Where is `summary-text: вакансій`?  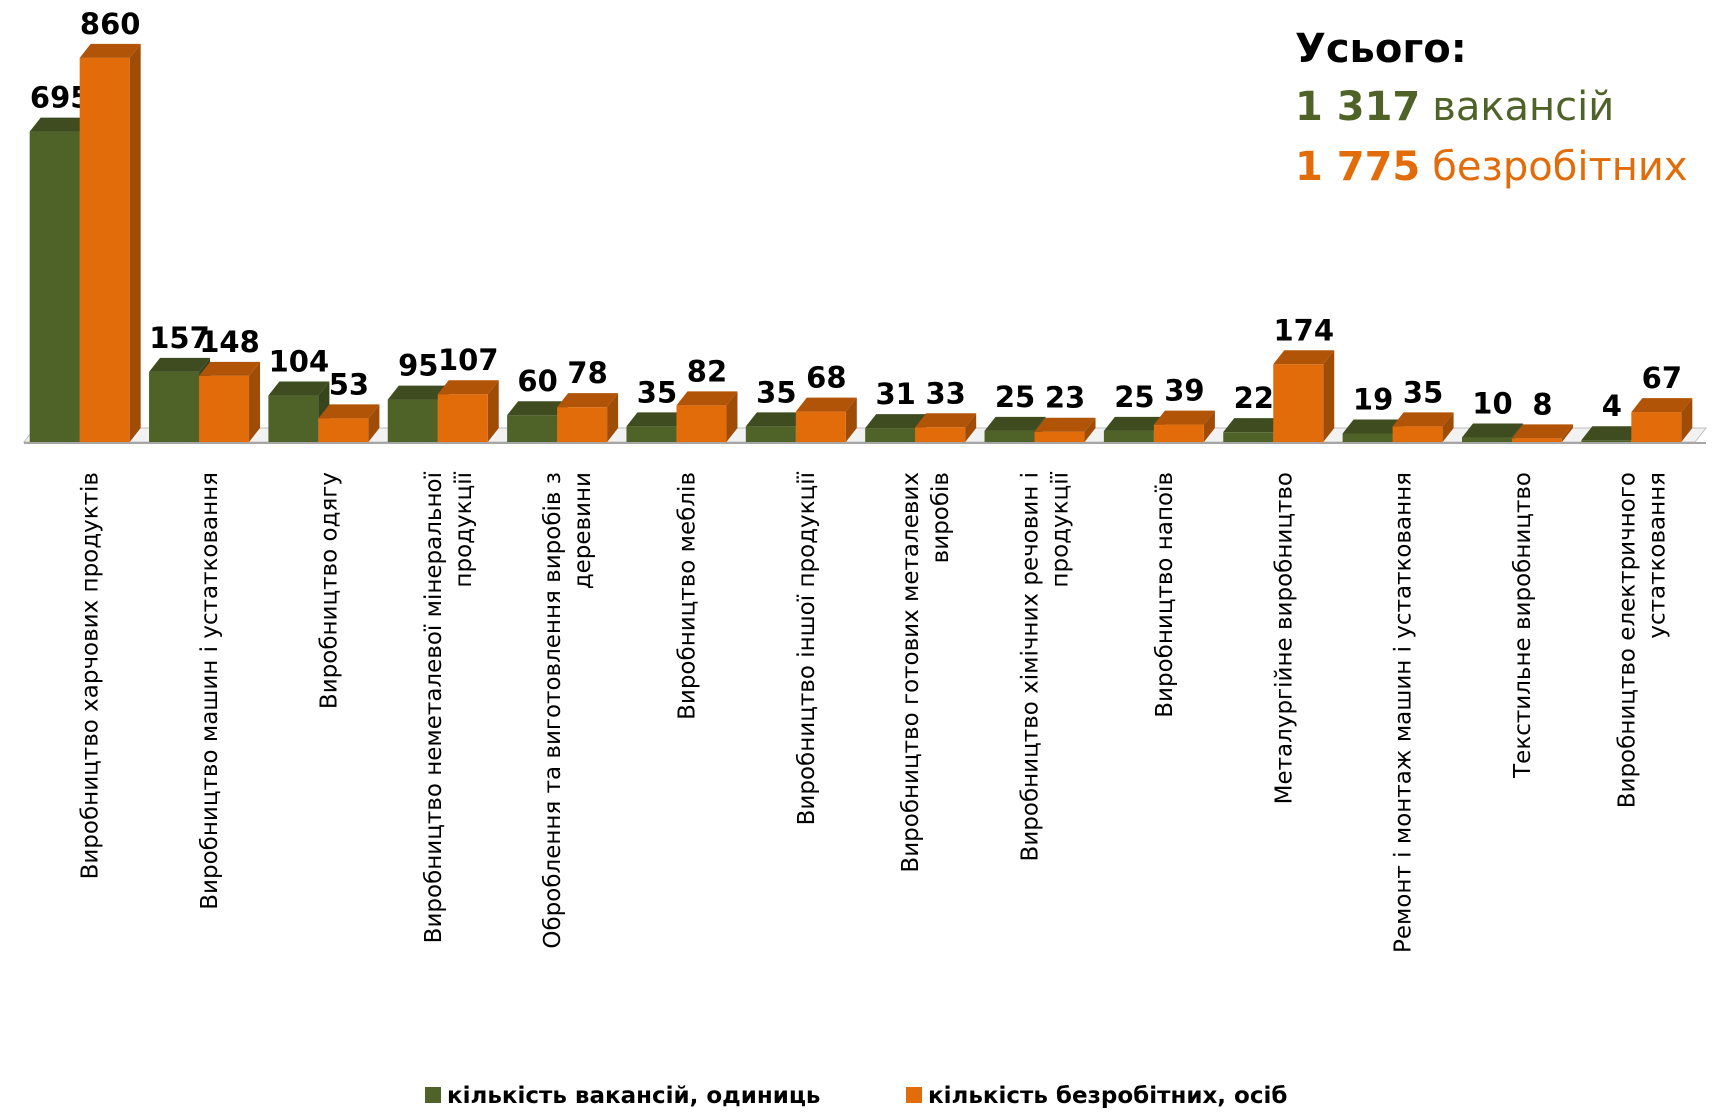
summary-text: вакансій is located at coordinates (1523, 107).